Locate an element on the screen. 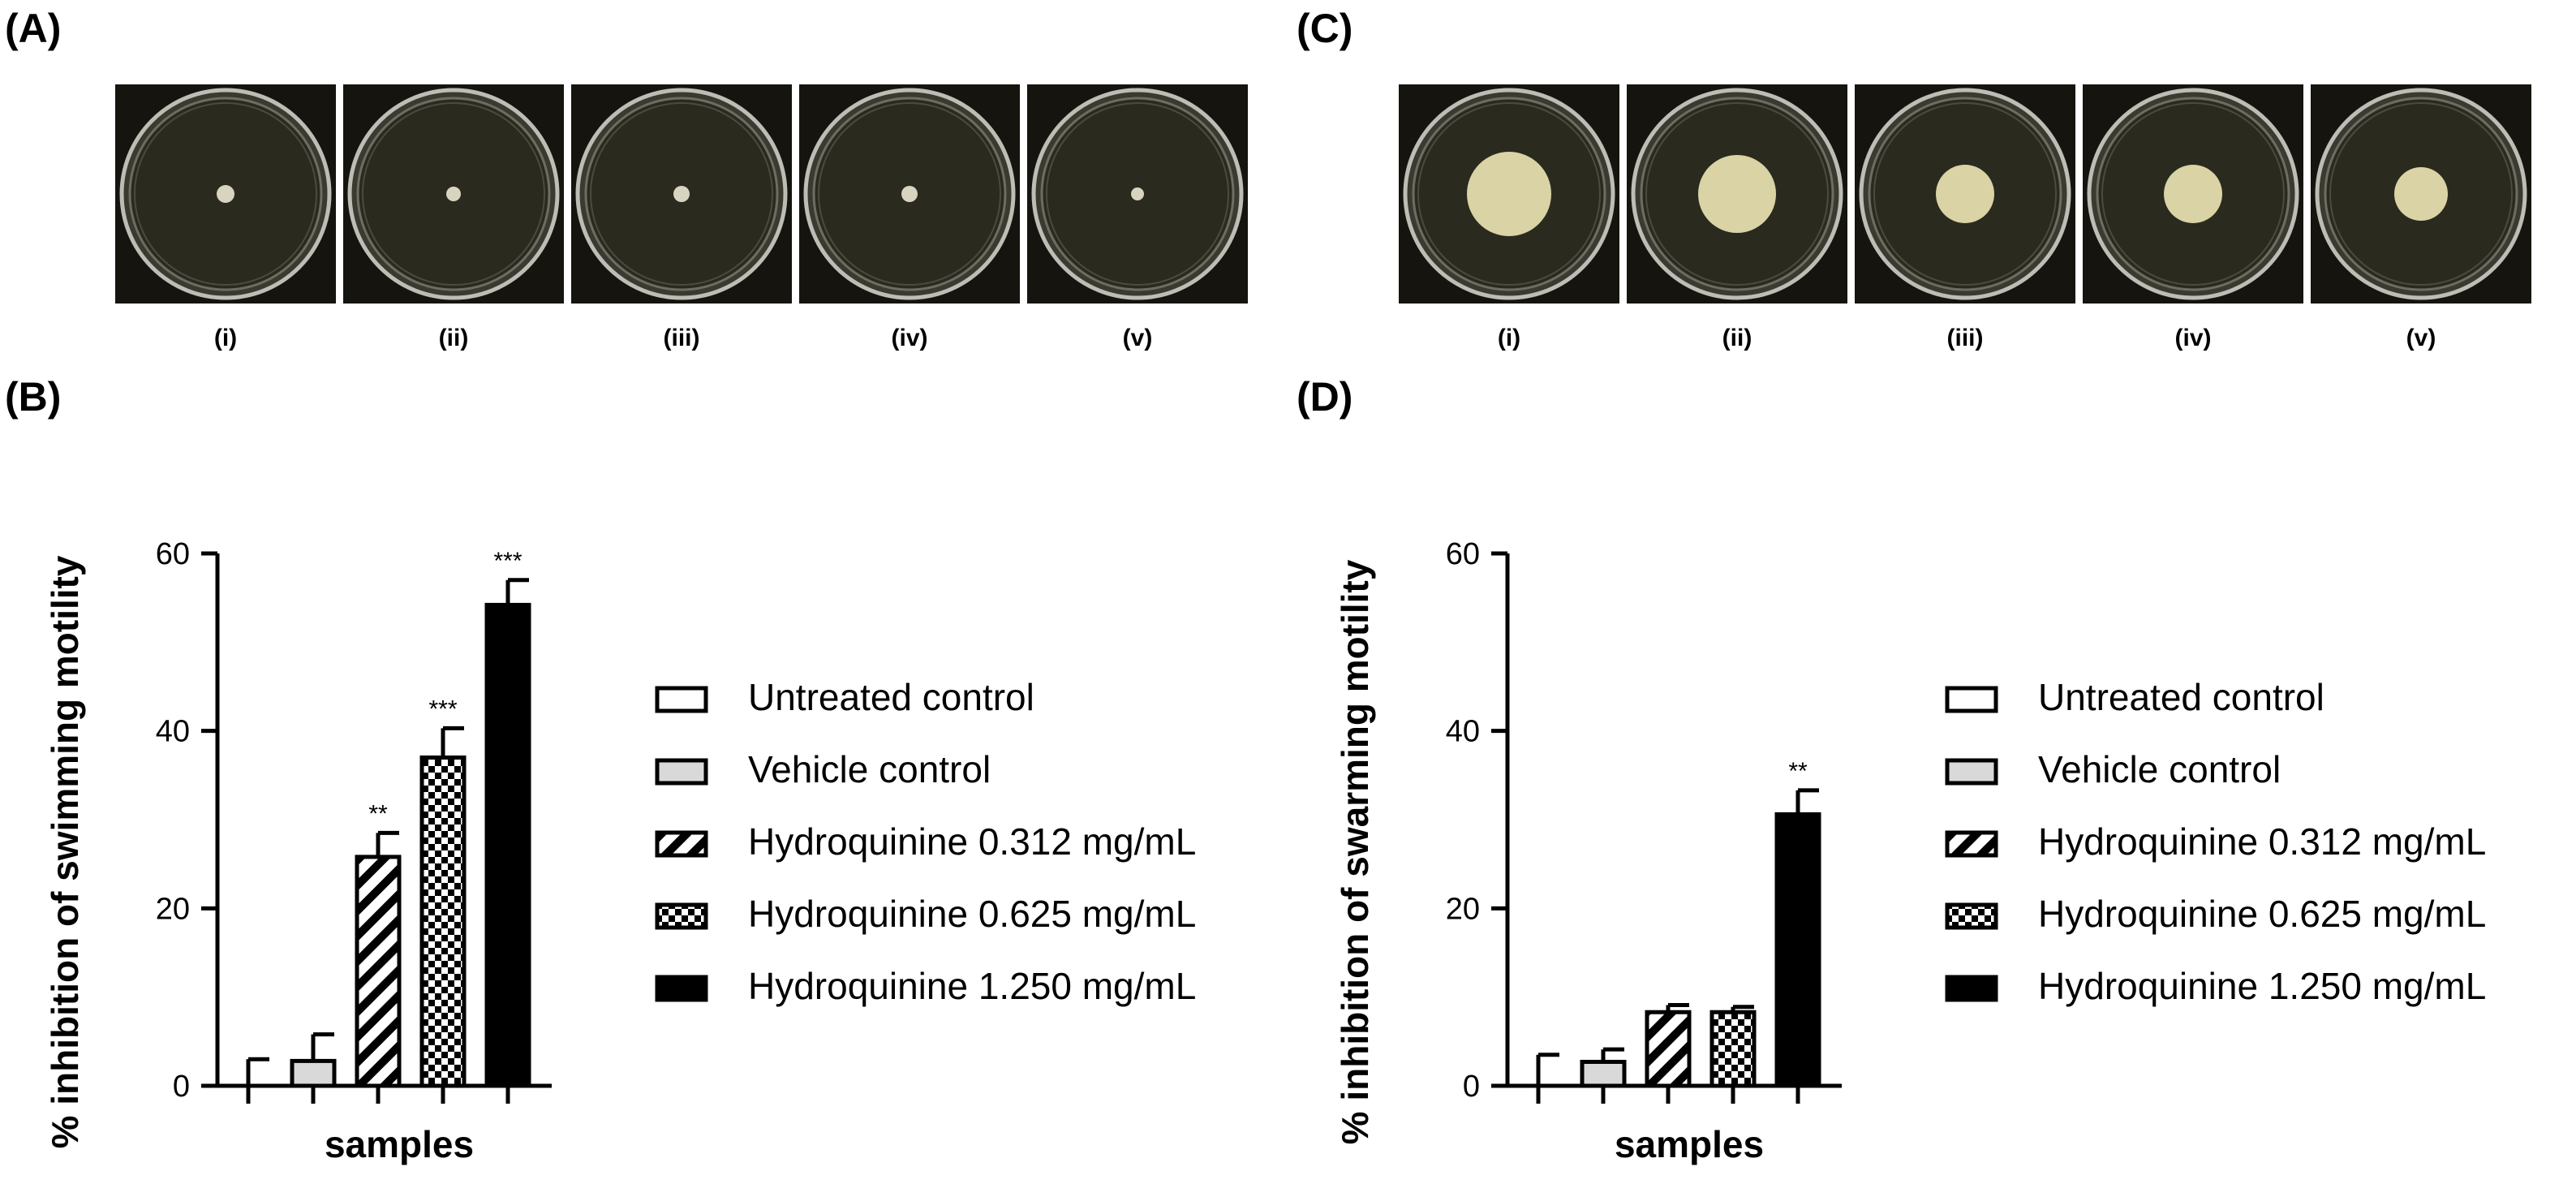 The height and width of the screenshot is (1184, 2576). significance-4: *** is located at coordinates (442, 708).